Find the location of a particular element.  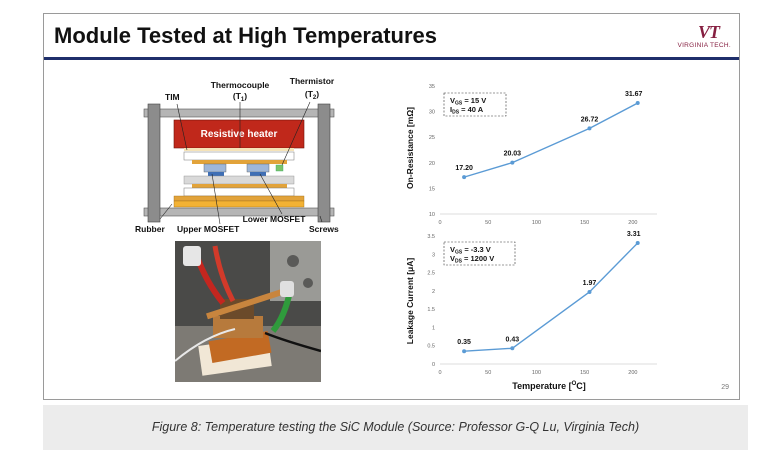

upper-mosfet-label: Upper MOSFET is located at coordinates (208, 229).